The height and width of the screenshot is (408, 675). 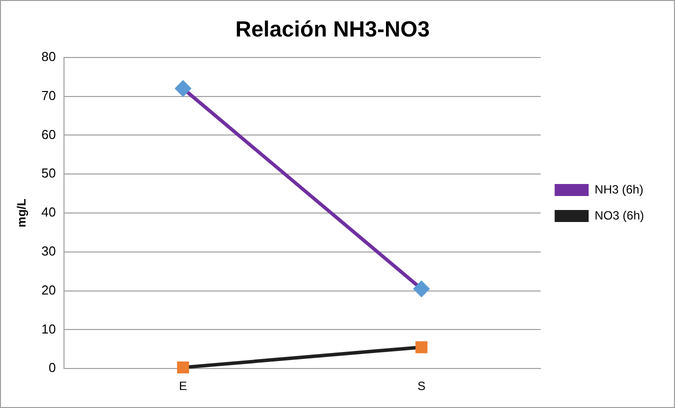 What do you see at coordinates (48, 134) in the screenshot?
I see `y-tick-label: 60` at bounding box center [48, 134].